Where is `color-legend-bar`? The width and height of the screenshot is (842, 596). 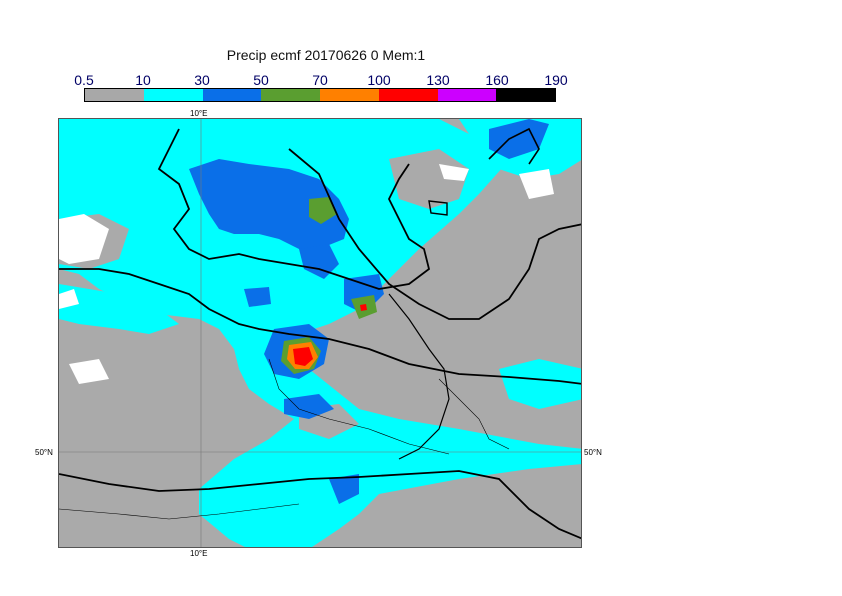
color-legend-bar is located at coordinates (320, 95).